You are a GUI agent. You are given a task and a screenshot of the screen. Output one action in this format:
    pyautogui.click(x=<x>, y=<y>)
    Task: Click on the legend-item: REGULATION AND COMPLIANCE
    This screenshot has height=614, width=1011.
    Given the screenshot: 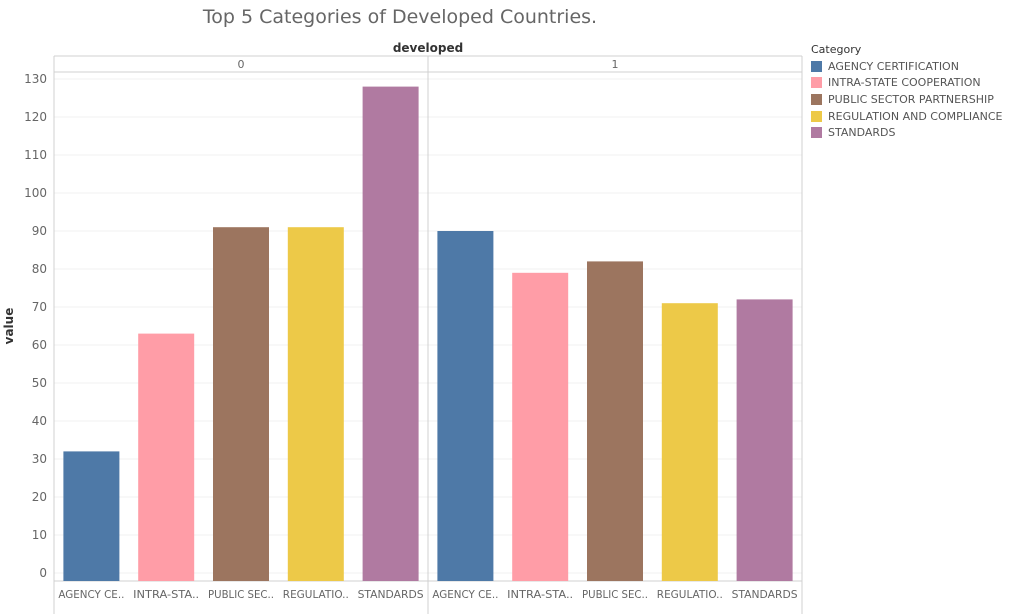 What is the action you would take?
    pyautogui.click(x=907, y=116)
    